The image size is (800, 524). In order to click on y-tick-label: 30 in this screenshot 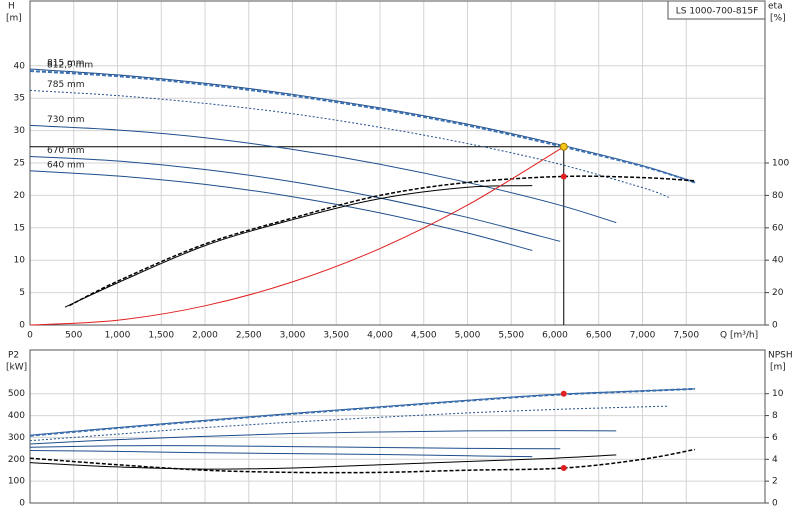, I will do `click(20, 131)`.